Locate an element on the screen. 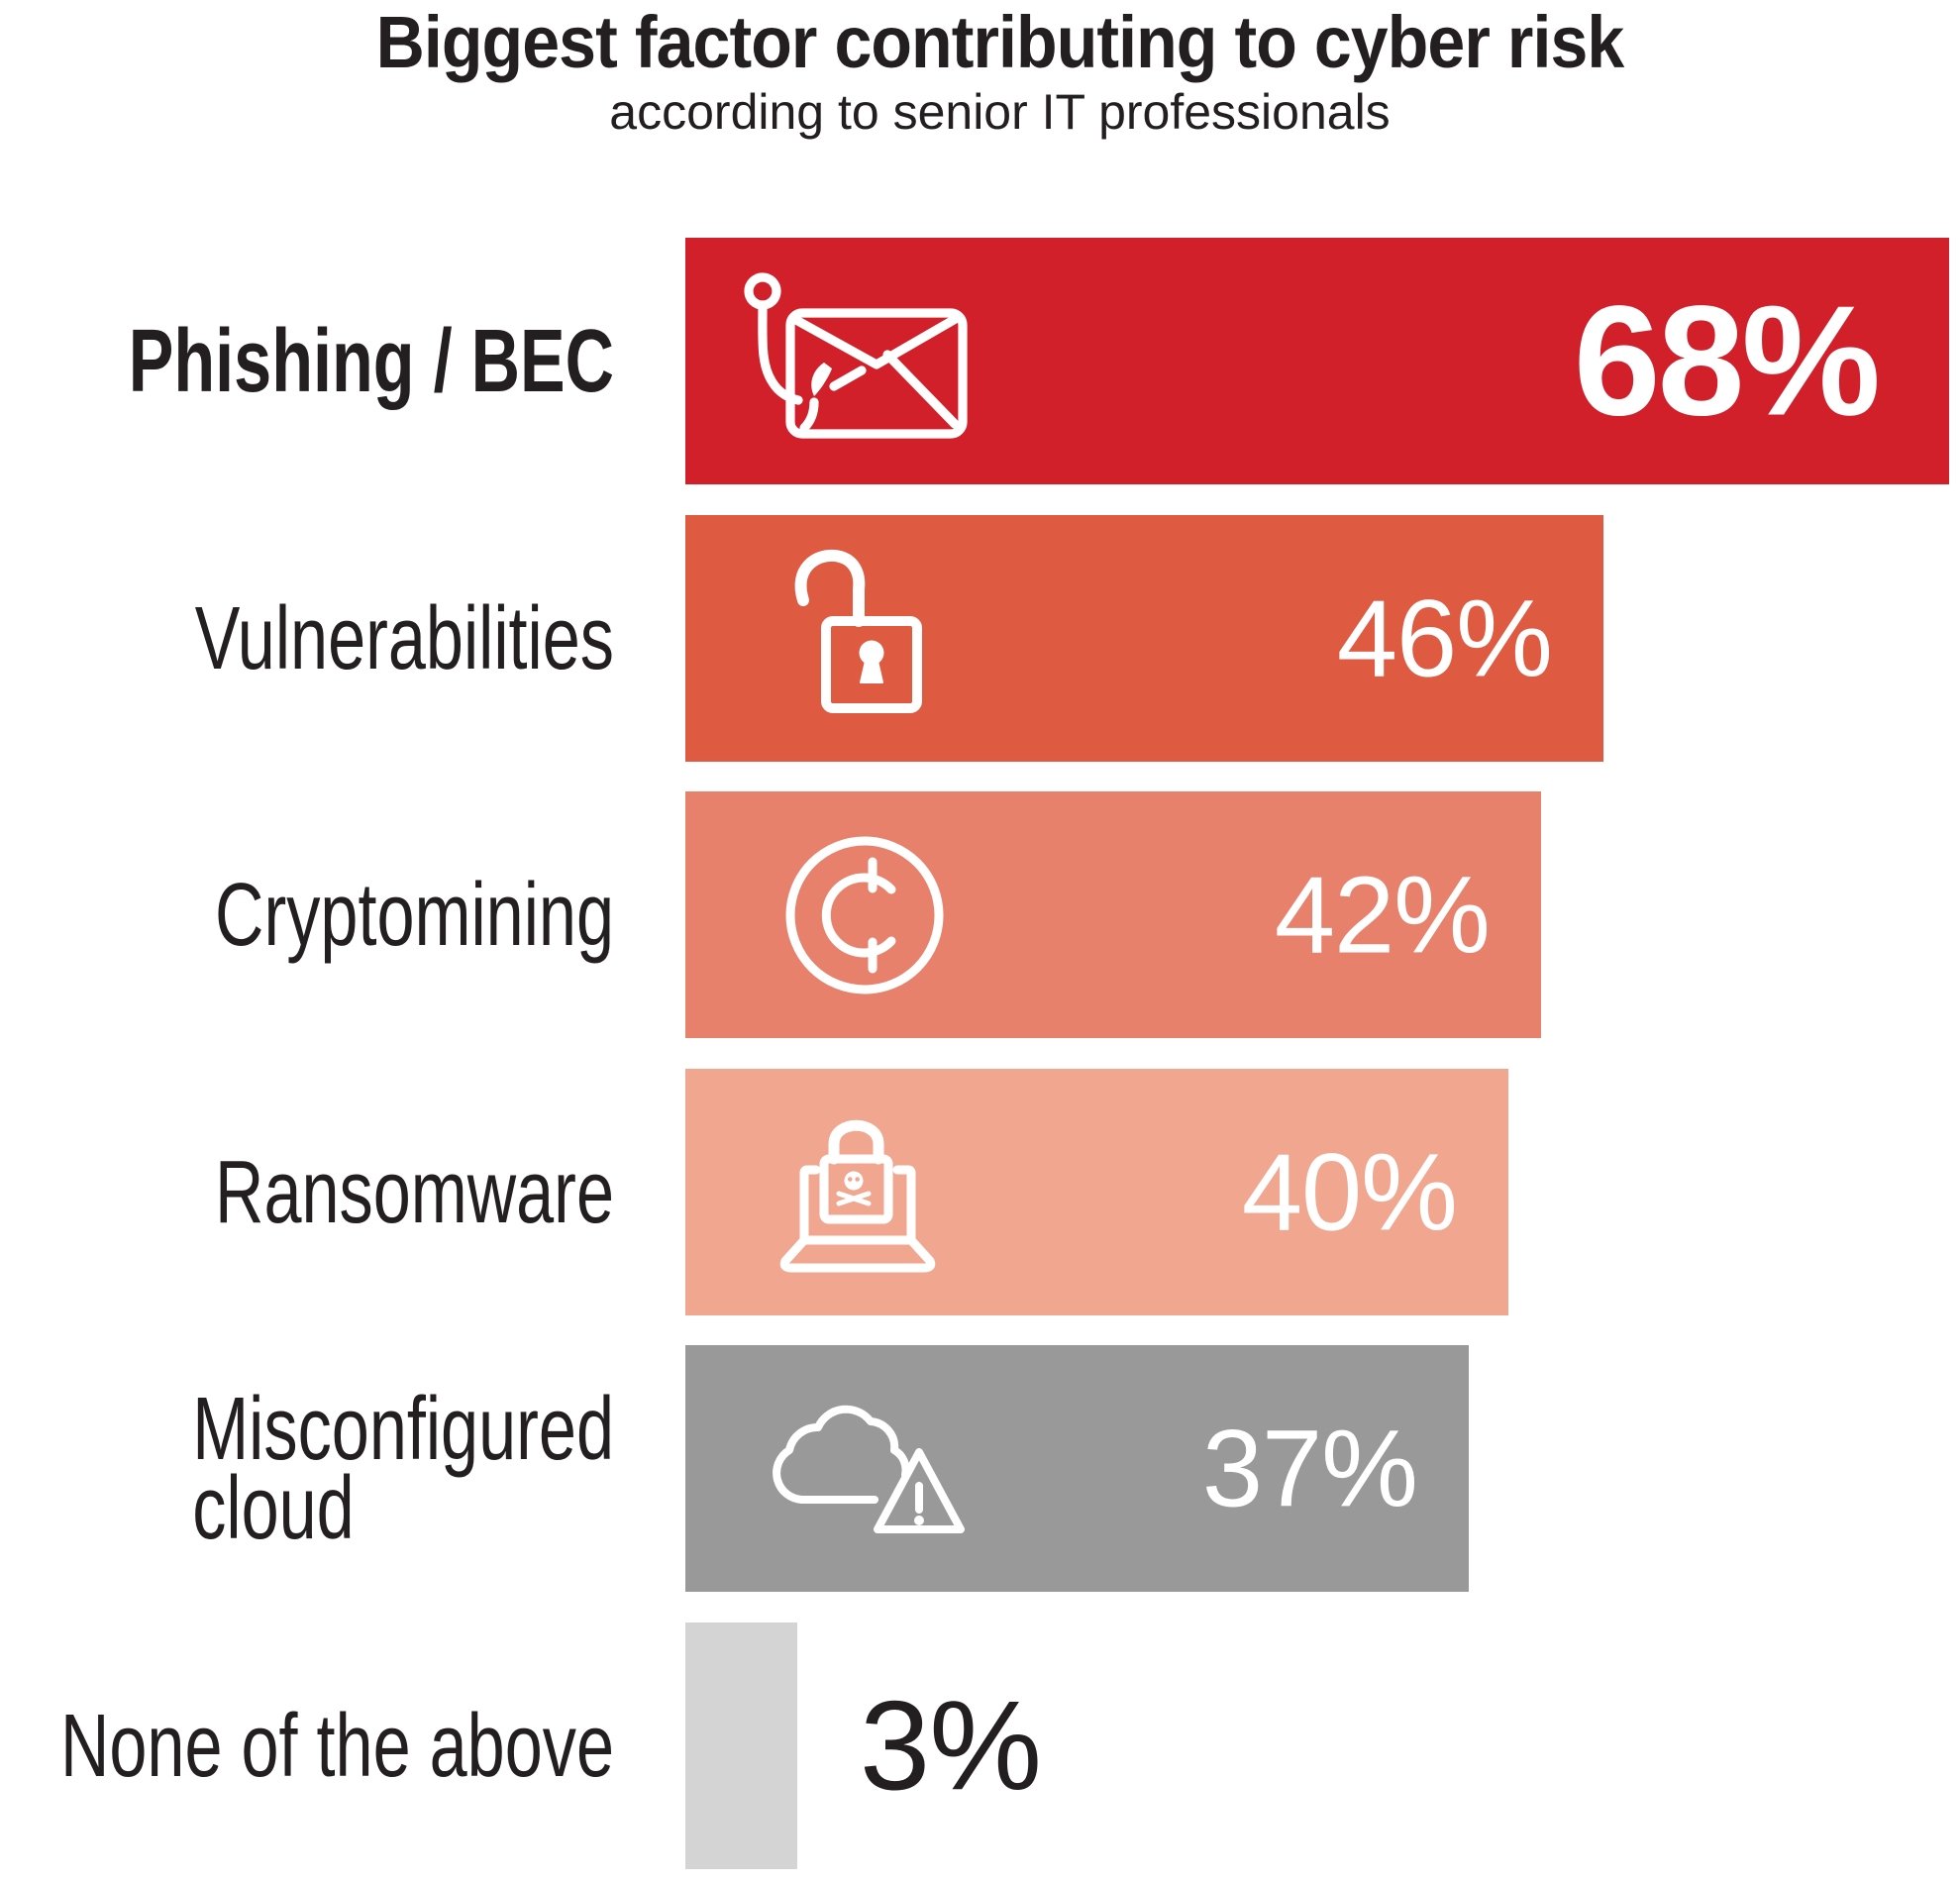  chart-subtitle: according to senior IT professionals is located at coordinates (1000, 112).